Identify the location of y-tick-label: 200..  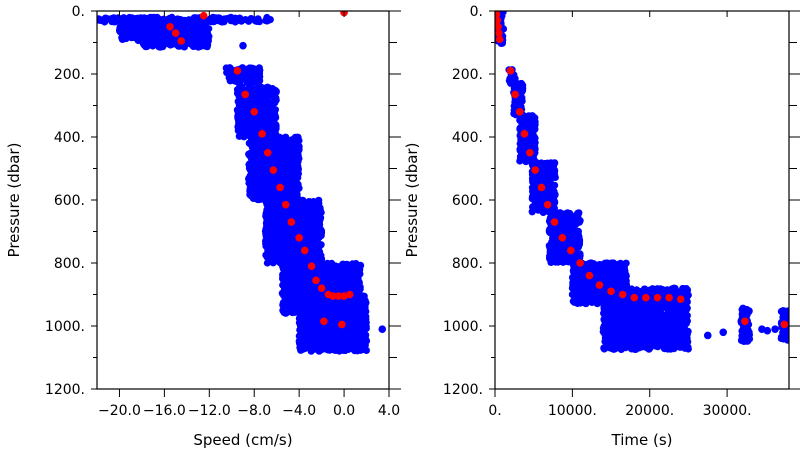
(69, 75).